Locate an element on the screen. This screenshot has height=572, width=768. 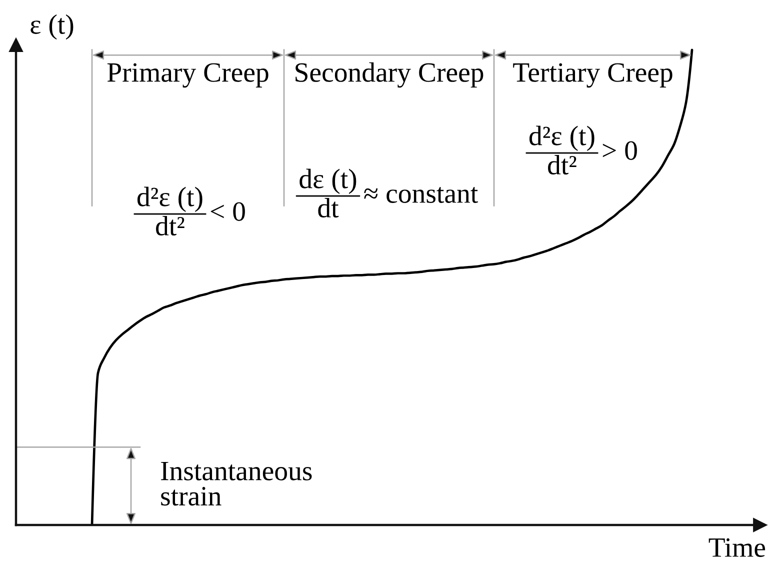
annotation: Primary Creep is located at coordinates (187, 75).